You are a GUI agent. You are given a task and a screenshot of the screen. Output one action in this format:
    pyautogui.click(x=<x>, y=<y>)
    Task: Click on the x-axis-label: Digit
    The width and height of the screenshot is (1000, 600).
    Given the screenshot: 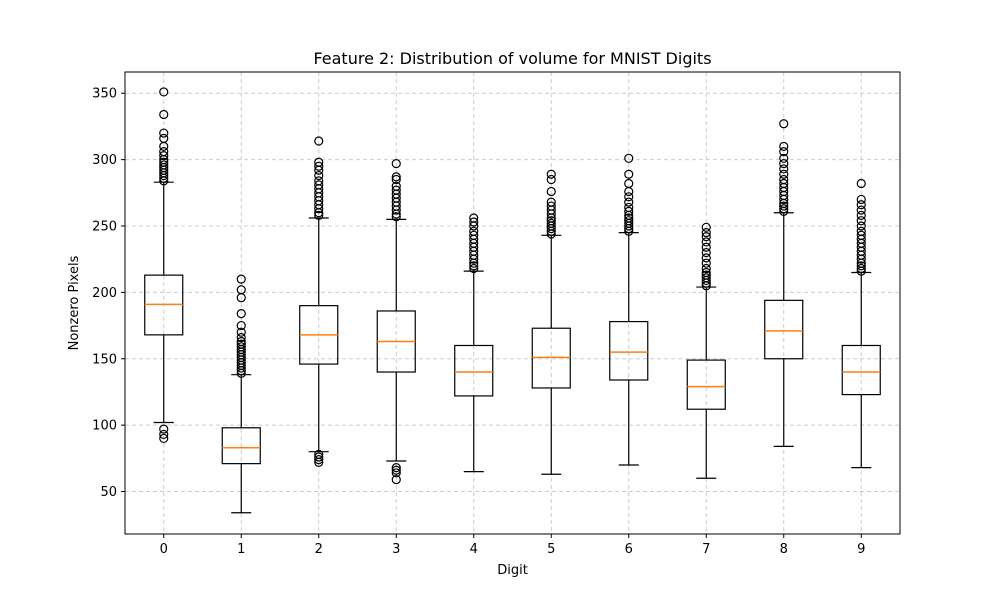 What is the action you would take?
    pyautogui.click(x=512, y=570)
    